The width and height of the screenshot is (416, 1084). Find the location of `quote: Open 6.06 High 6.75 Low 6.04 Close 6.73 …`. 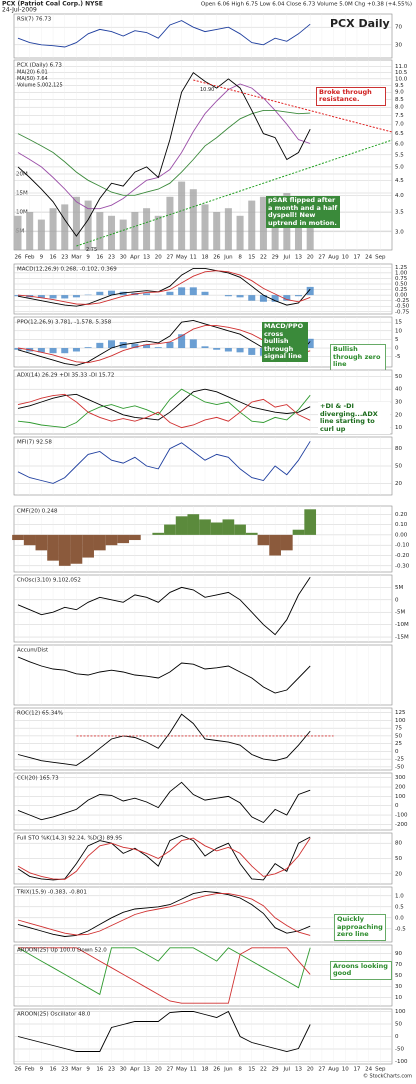

quote: Open 6.06 High 6.75 Low 6.04 Close 6.73 … is located at coordinates (306, 5).